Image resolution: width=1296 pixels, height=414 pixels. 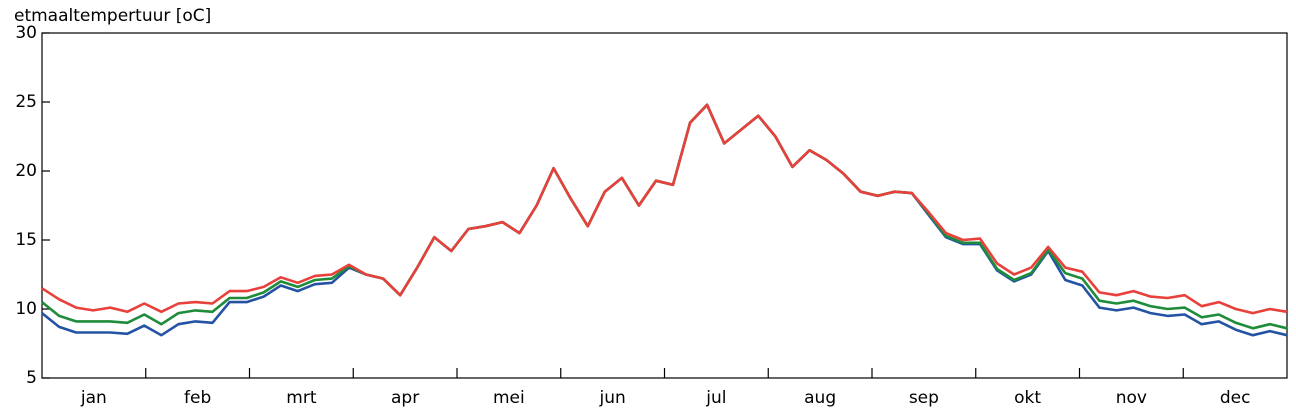 What do you see at coordinates (26, 33) in the screenshot?
I see `y-tick-label: 30` at bounding box center [26, 33].